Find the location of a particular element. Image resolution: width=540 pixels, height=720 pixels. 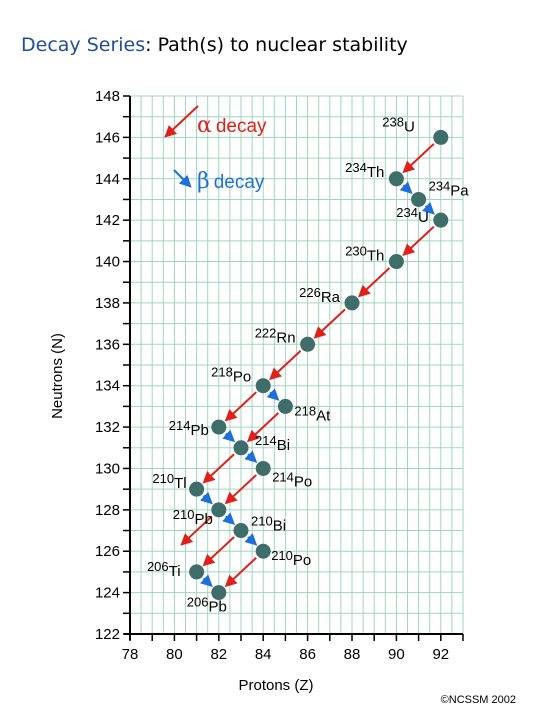

y-tick-label: 146 is located at coordinates (107, 137).